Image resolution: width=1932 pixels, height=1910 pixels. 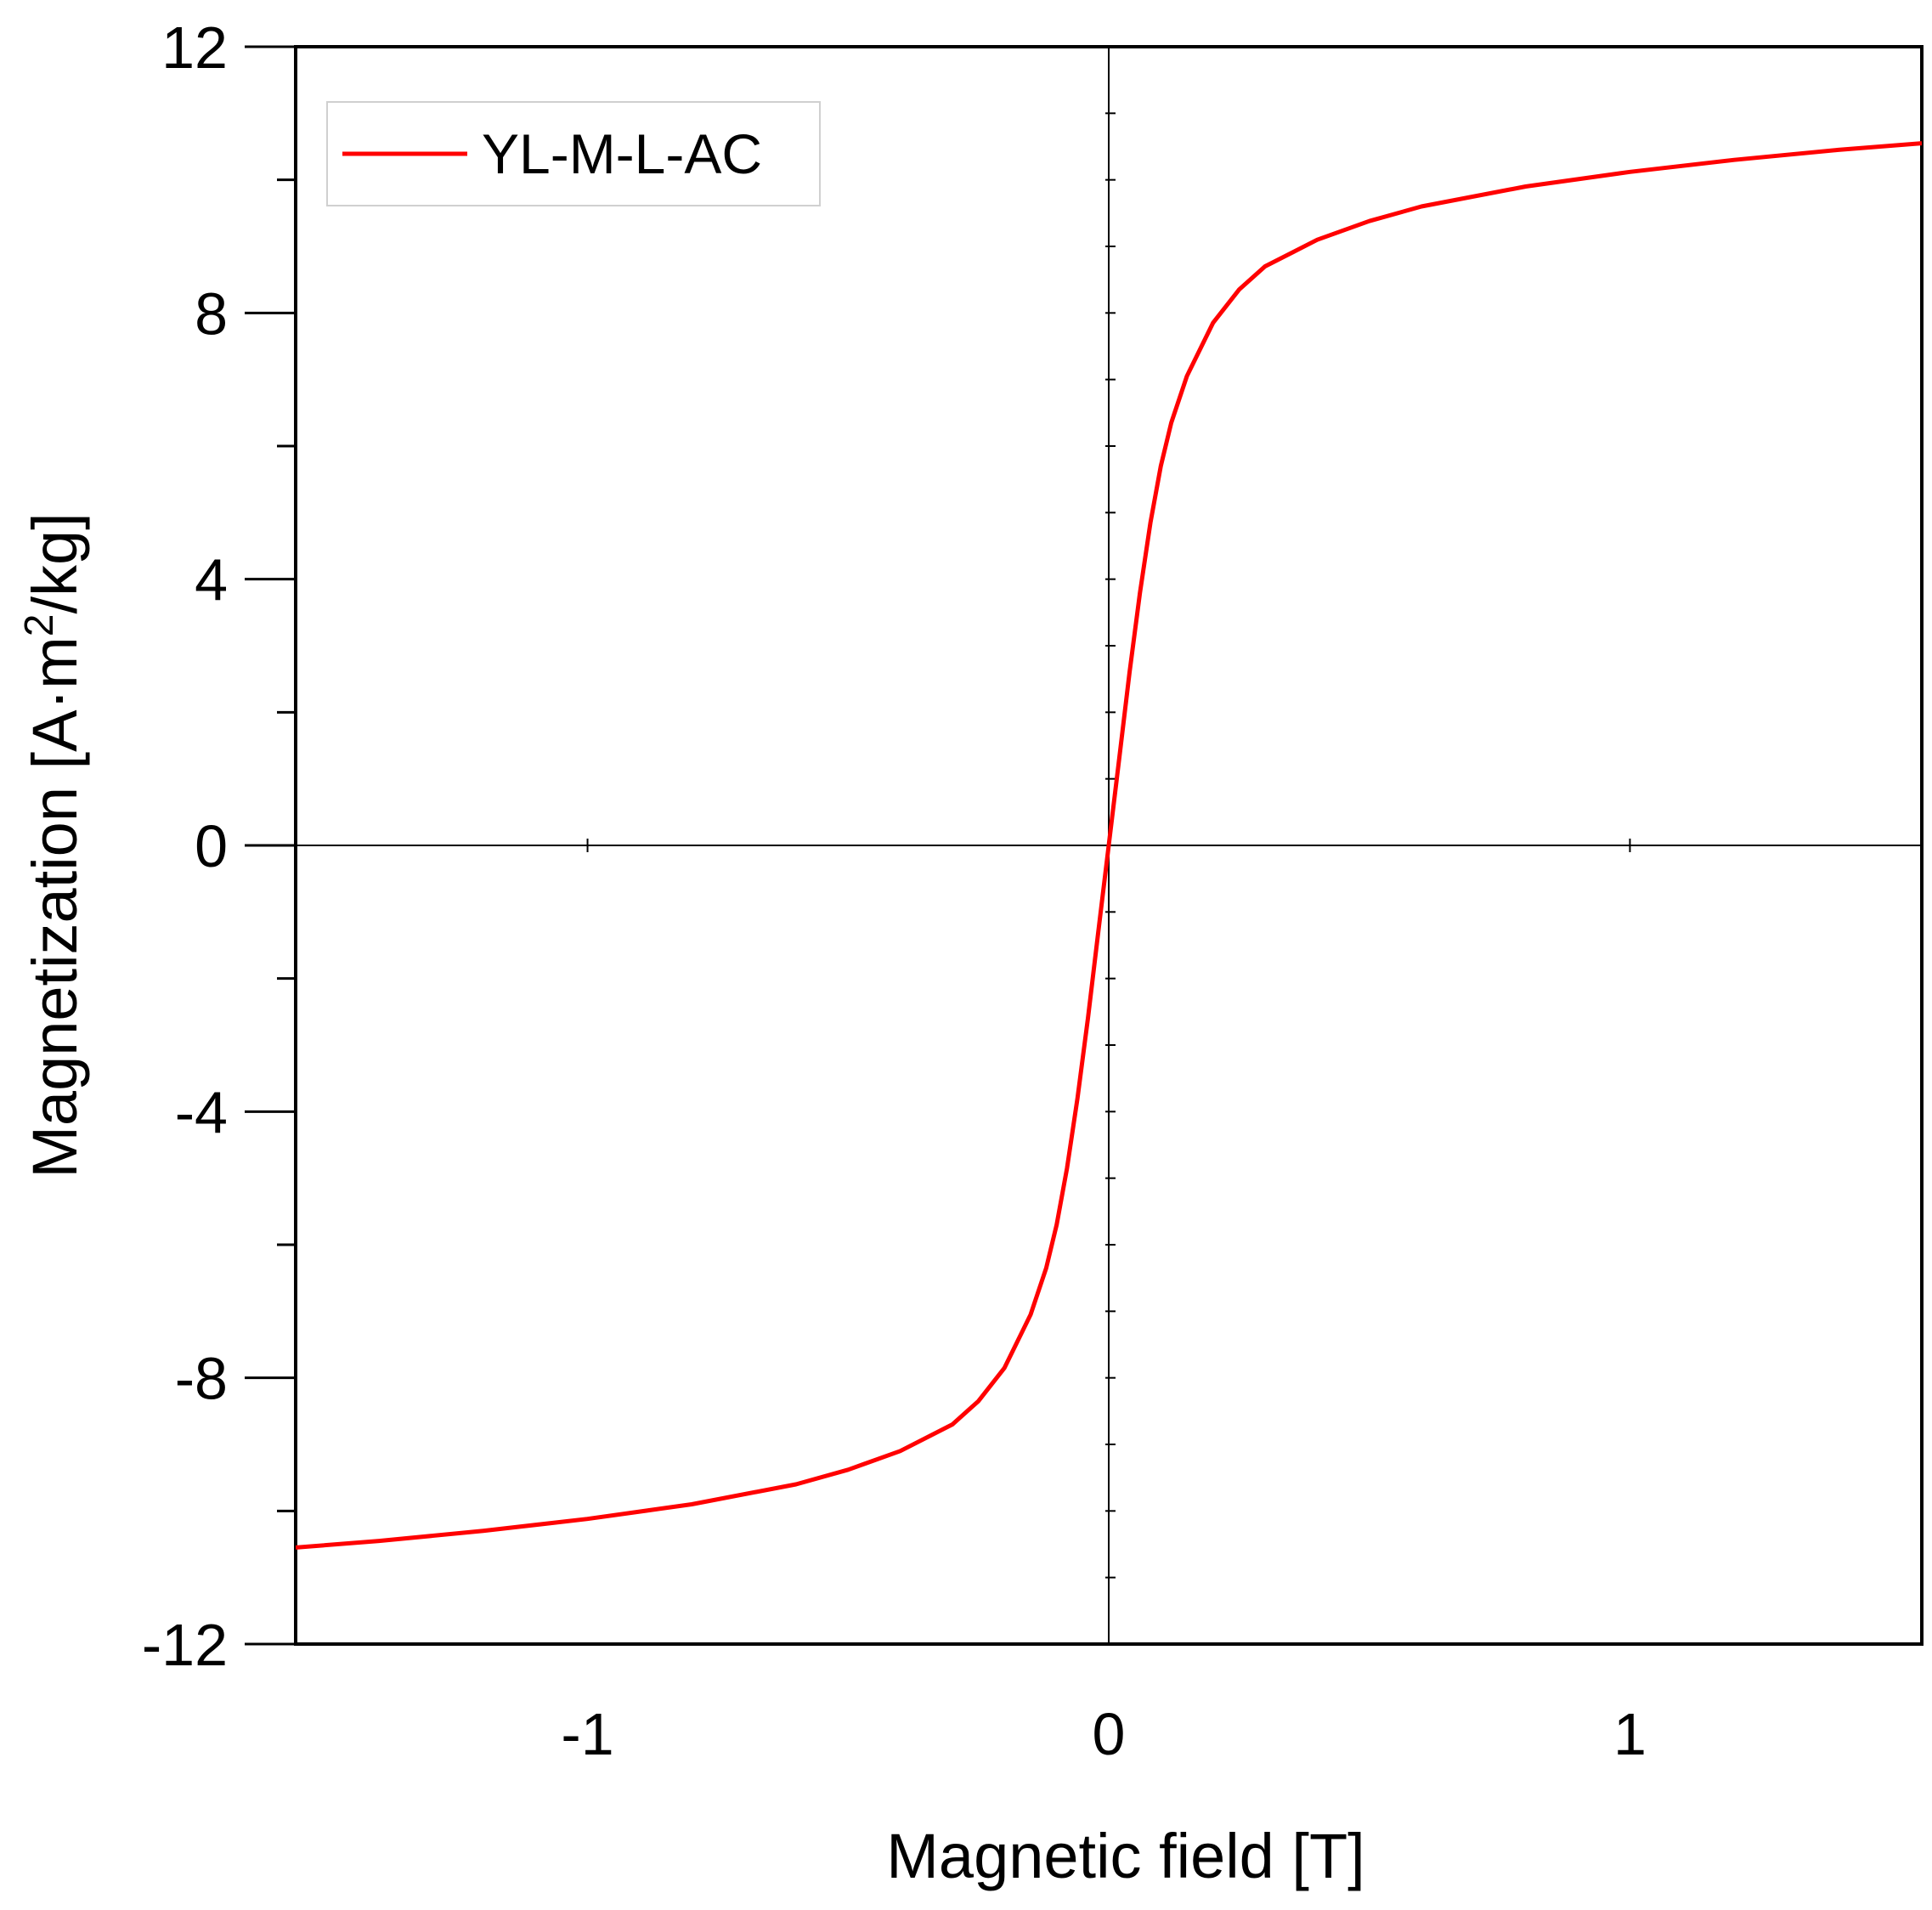 I want to click on y-tick-label: -4, so click(x=202, y=1112).